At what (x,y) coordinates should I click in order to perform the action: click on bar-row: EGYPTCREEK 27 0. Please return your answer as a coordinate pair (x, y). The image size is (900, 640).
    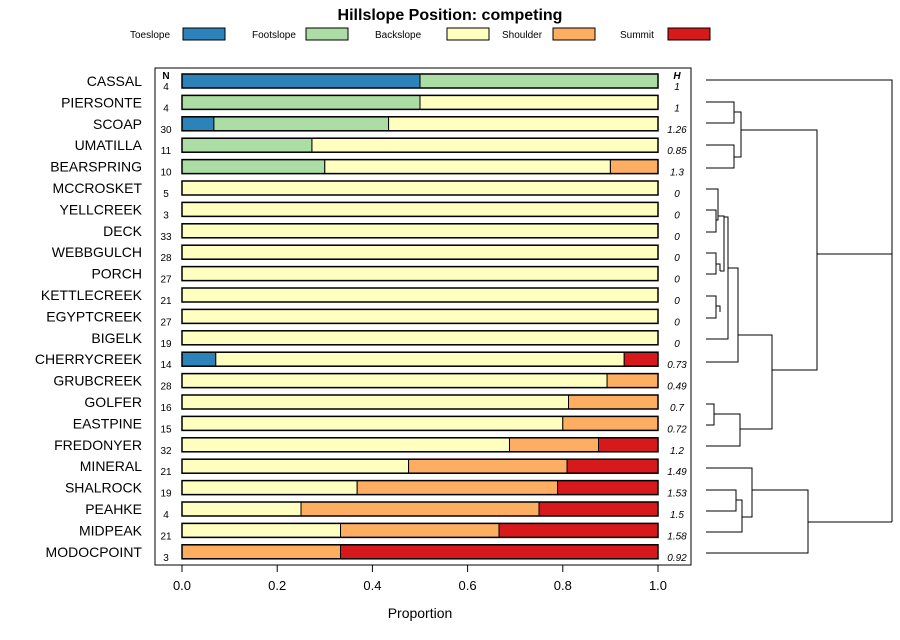
    Looking at the image, I should click on (363, 318).